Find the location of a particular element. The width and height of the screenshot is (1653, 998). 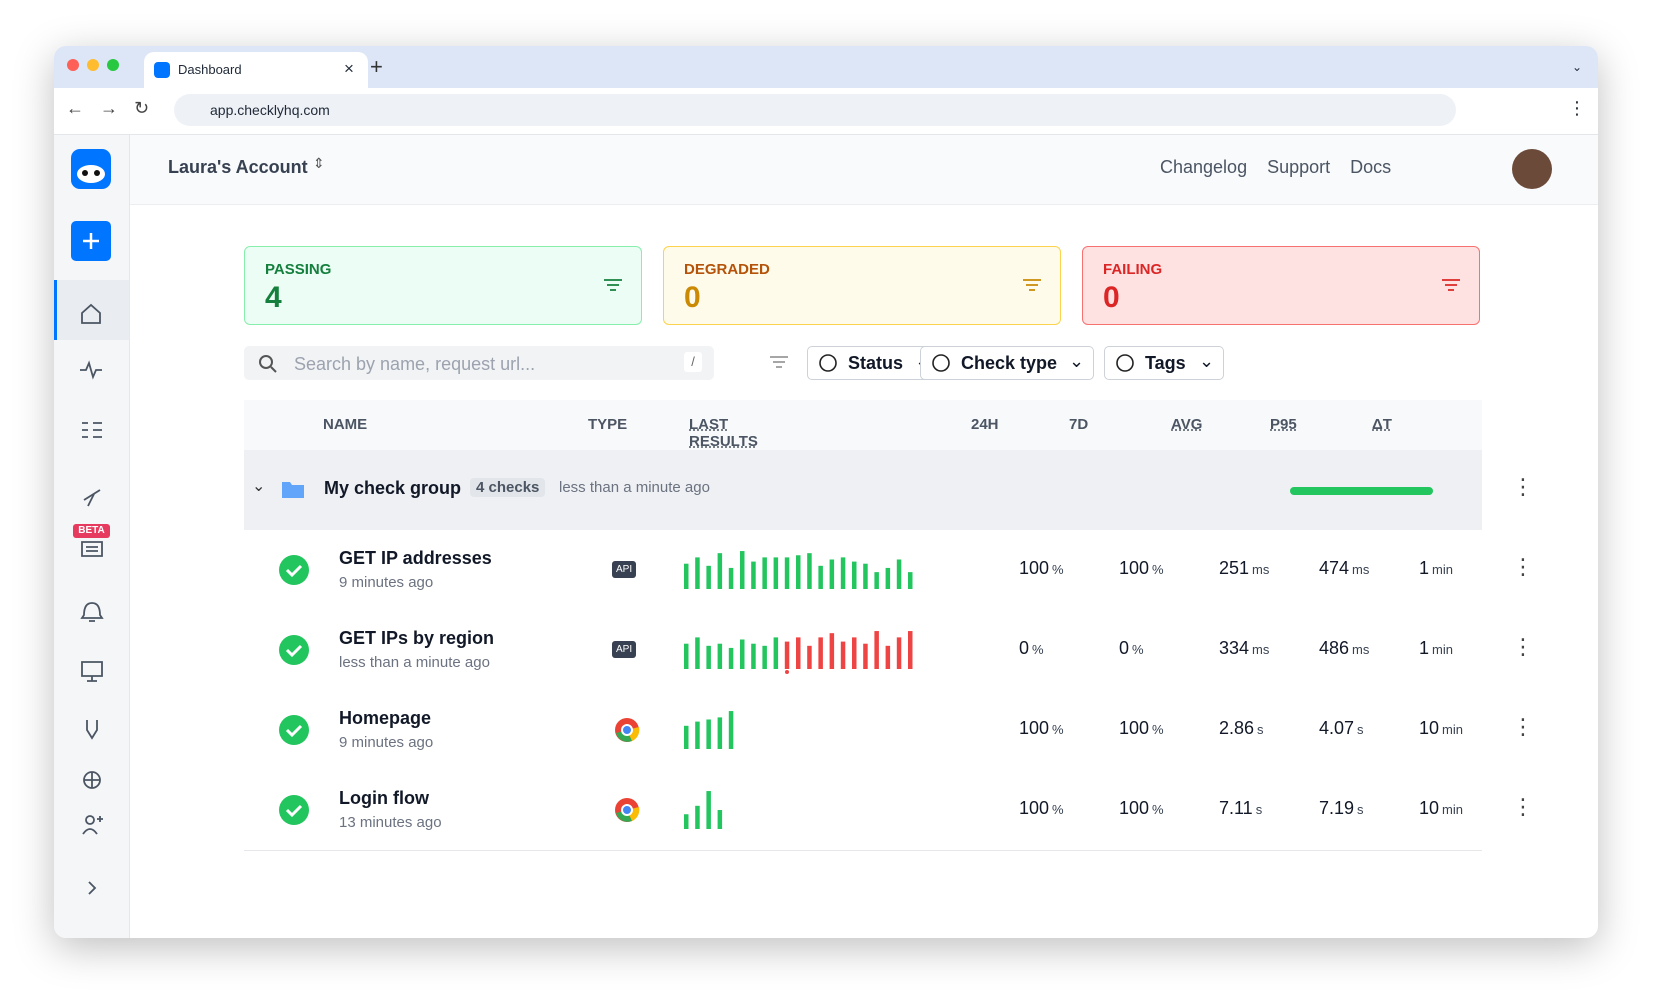

column-header: NAME is located at coordinates (345, 424).